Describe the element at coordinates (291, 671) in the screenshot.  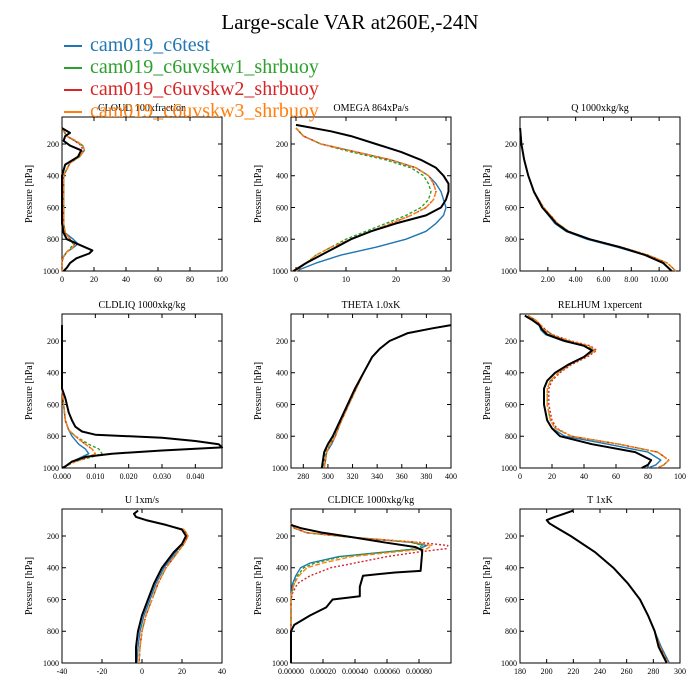
I see `x-tick-label: 0.00000` at that location.